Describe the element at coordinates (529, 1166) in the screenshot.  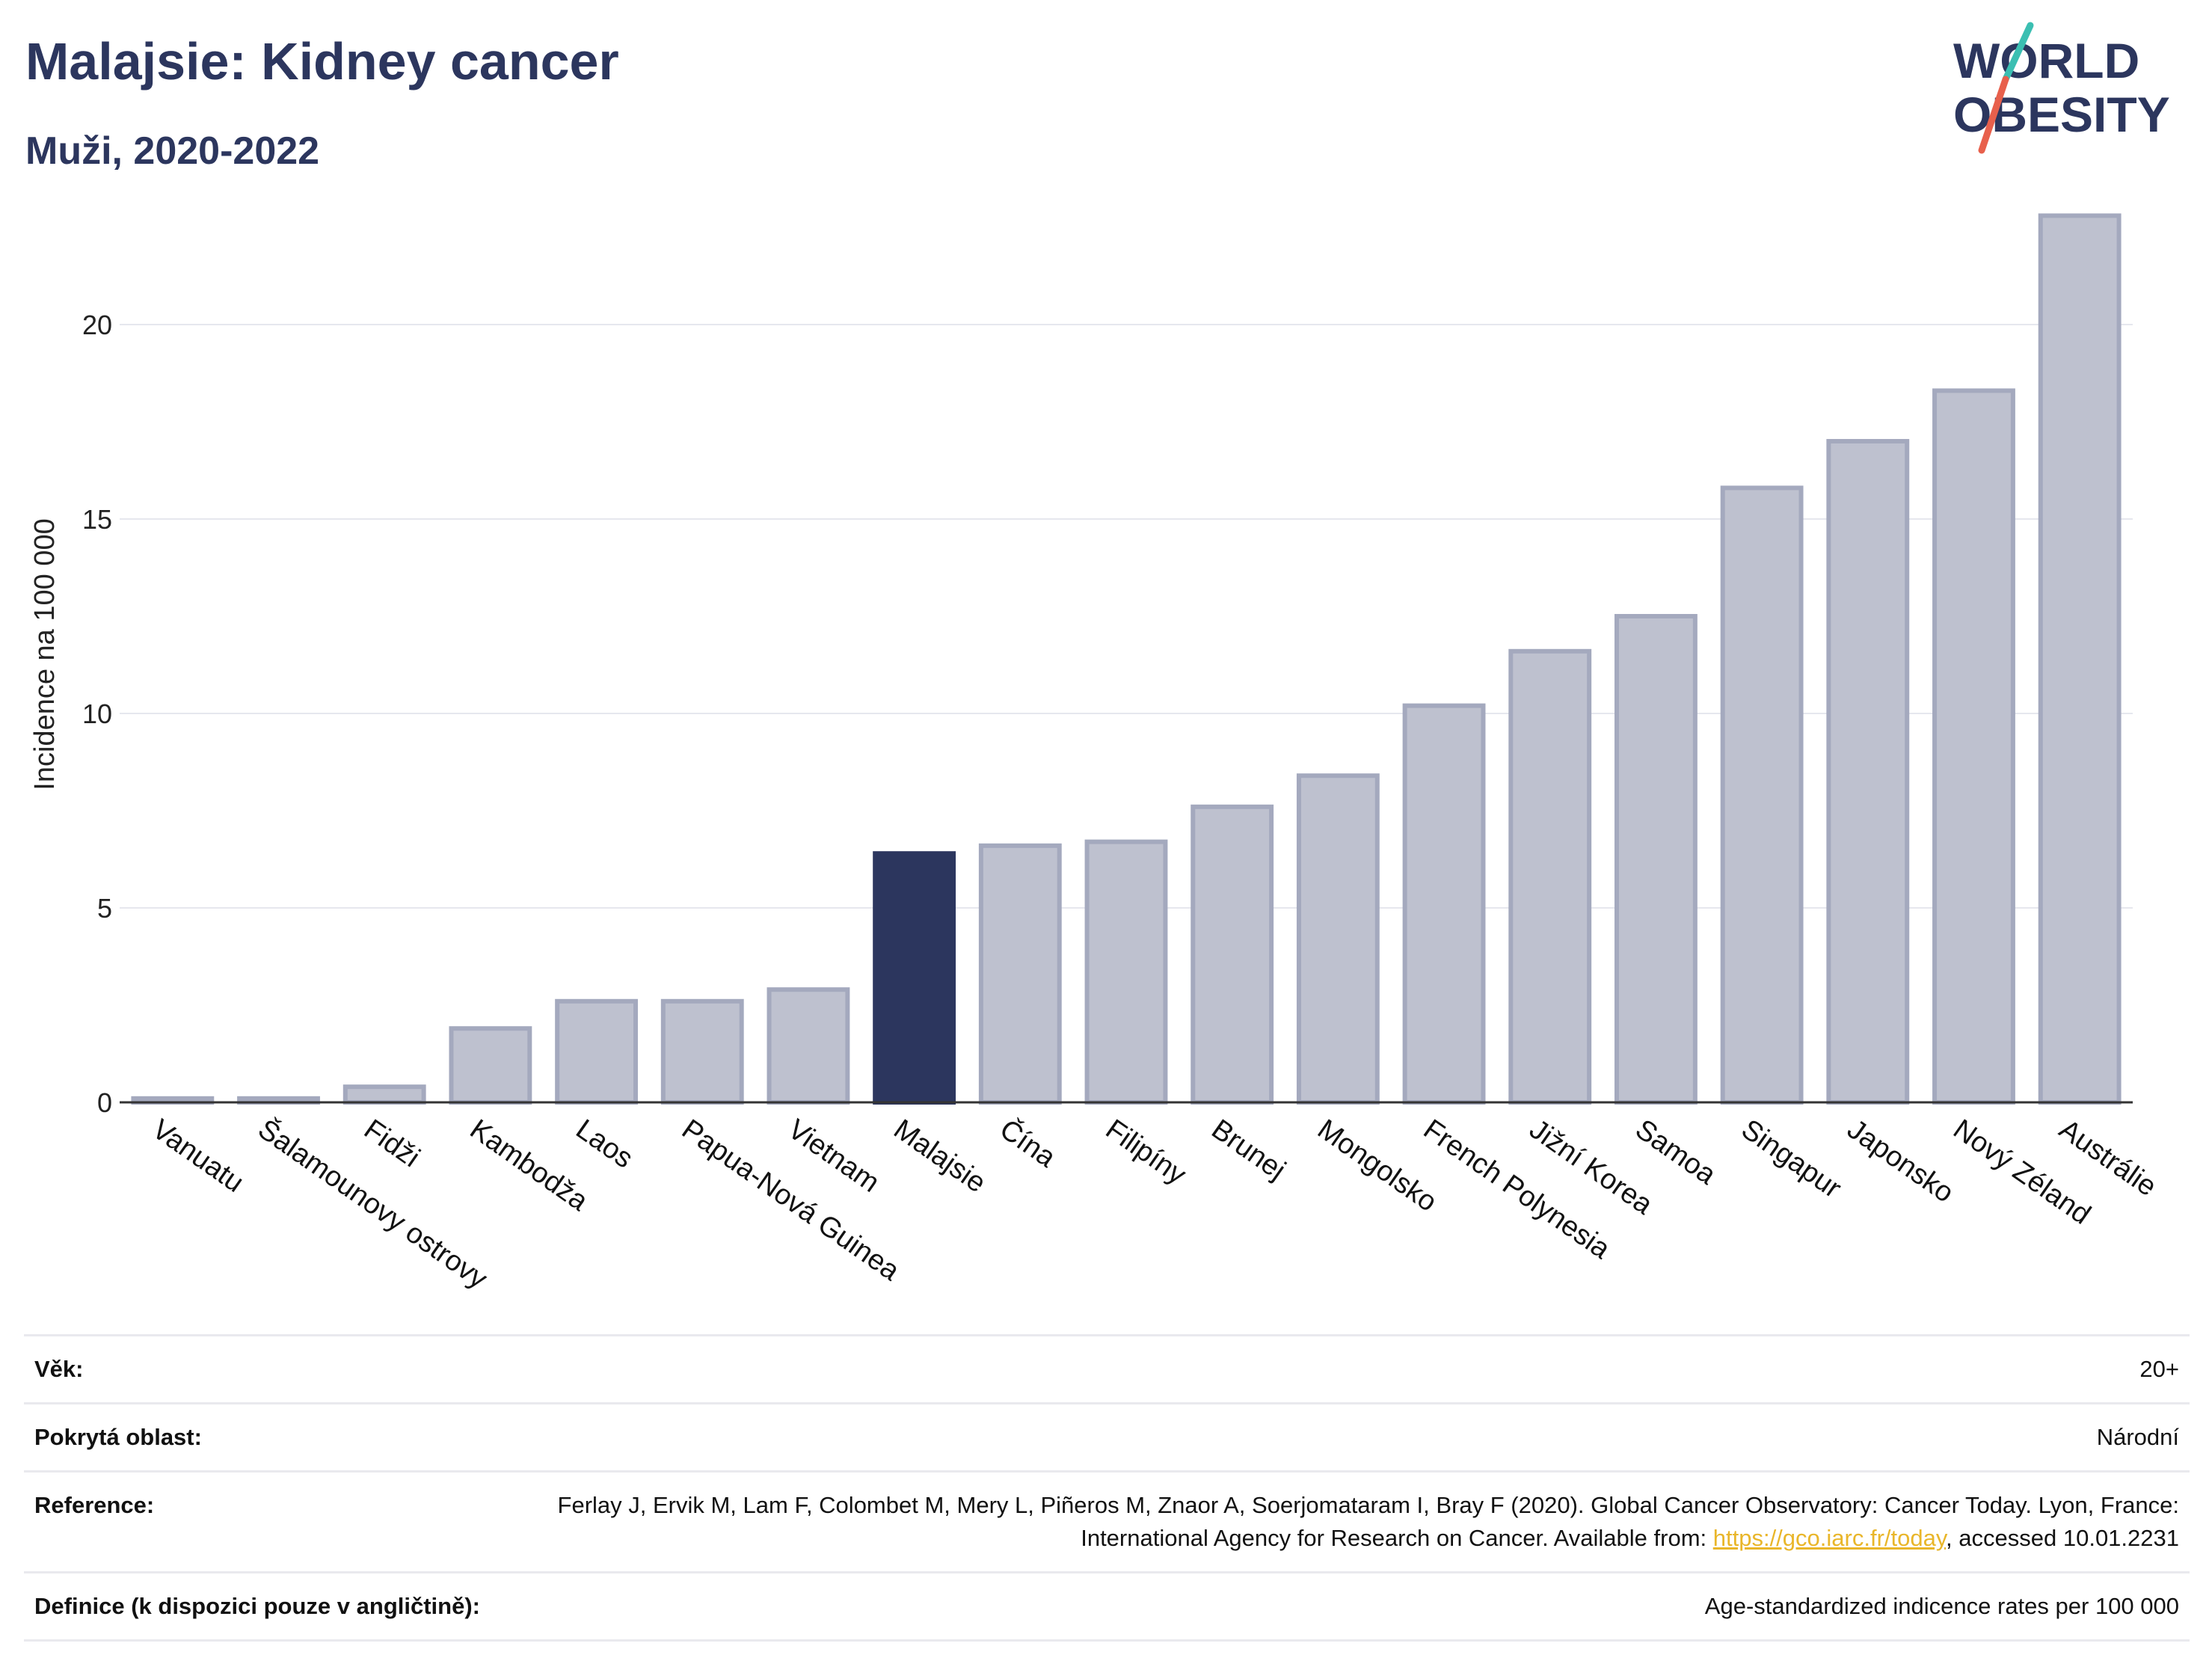
I see `x-tick-label: Kambodža` at that location.